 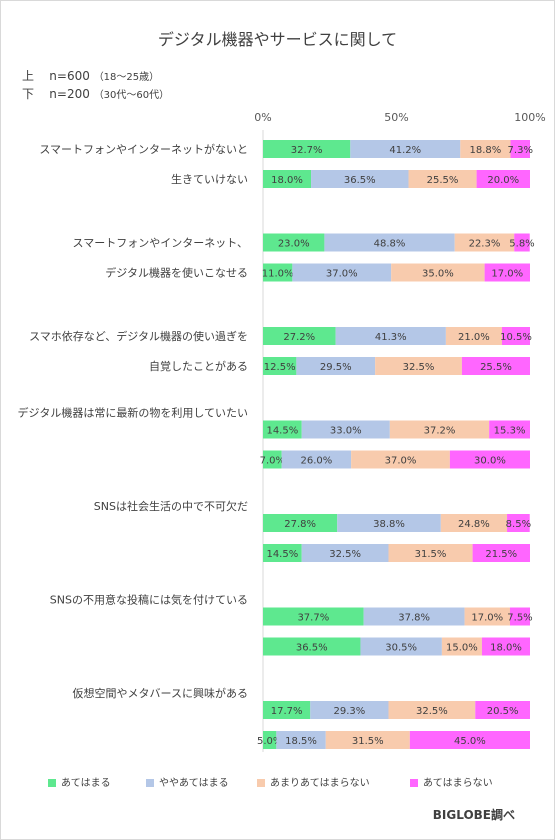 I want to click on data-label-0-1-3: 20.0%, so click(x=503, y=180).